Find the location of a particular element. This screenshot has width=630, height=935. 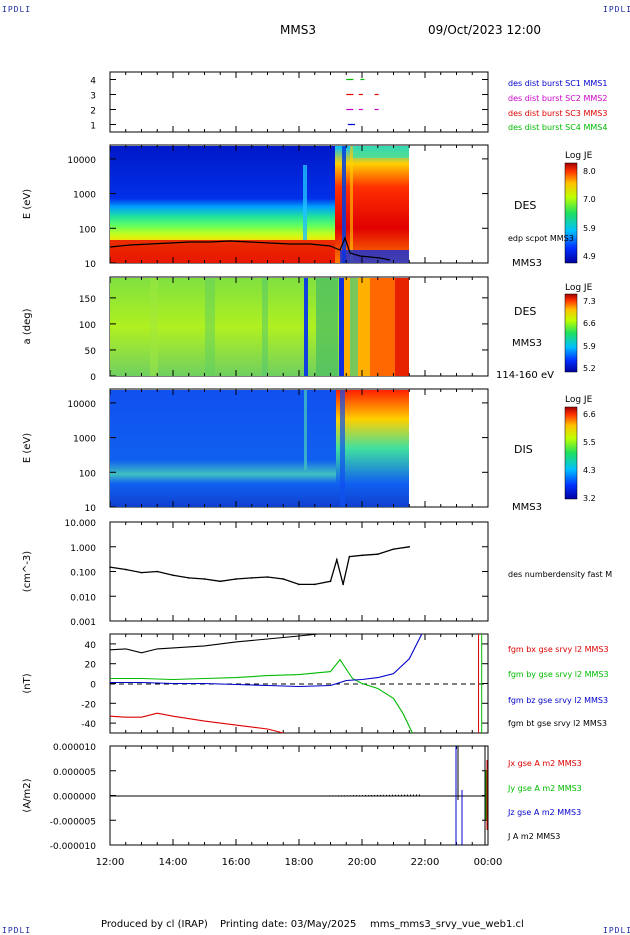

current-legend-jz: Jz gse A m2 MMS3 is located at coordinates (545, 812).